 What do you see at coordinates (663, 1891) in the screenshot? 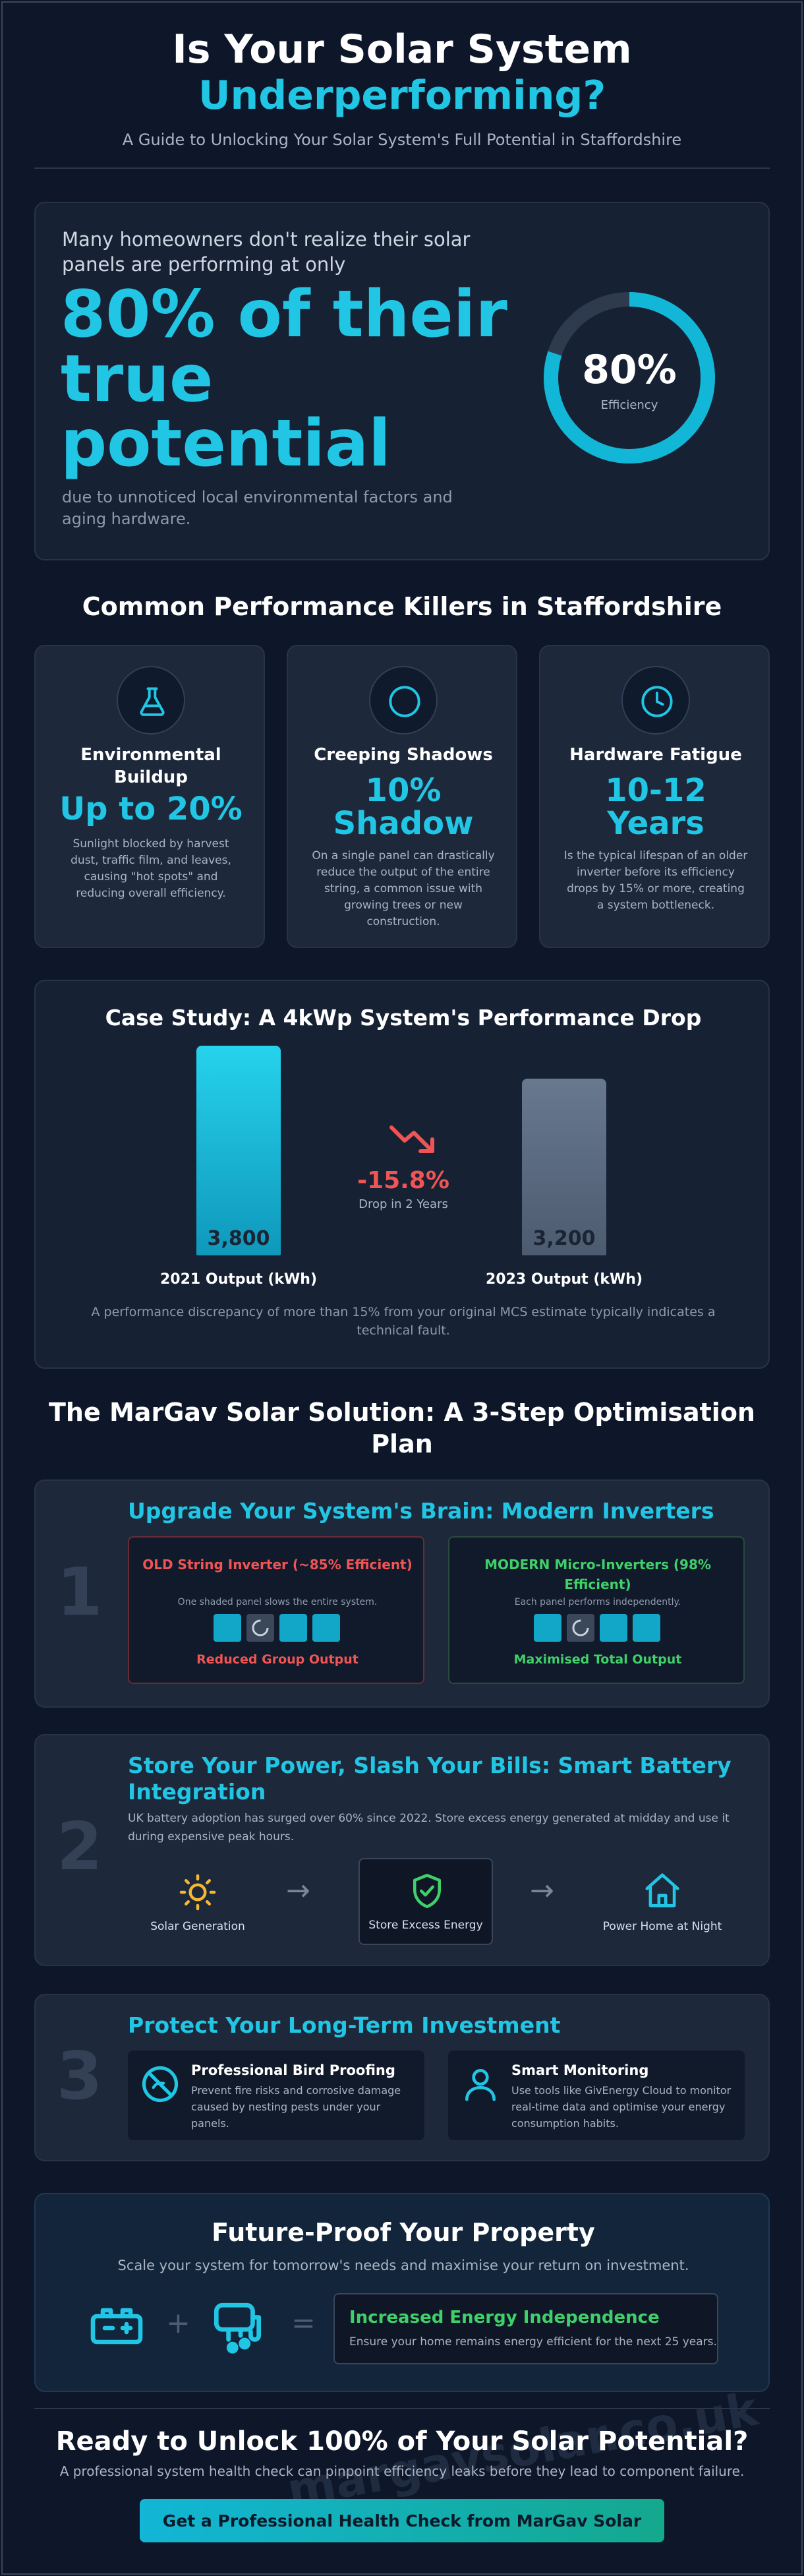
I see `home-icon` at bounding box center [663, 1891].